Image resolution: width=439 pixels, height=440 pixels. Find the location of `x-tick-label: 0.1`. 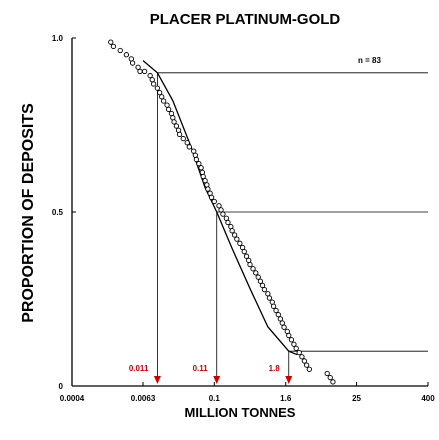

x-tick-label: 0.1 is located at coordinates (215, 398).